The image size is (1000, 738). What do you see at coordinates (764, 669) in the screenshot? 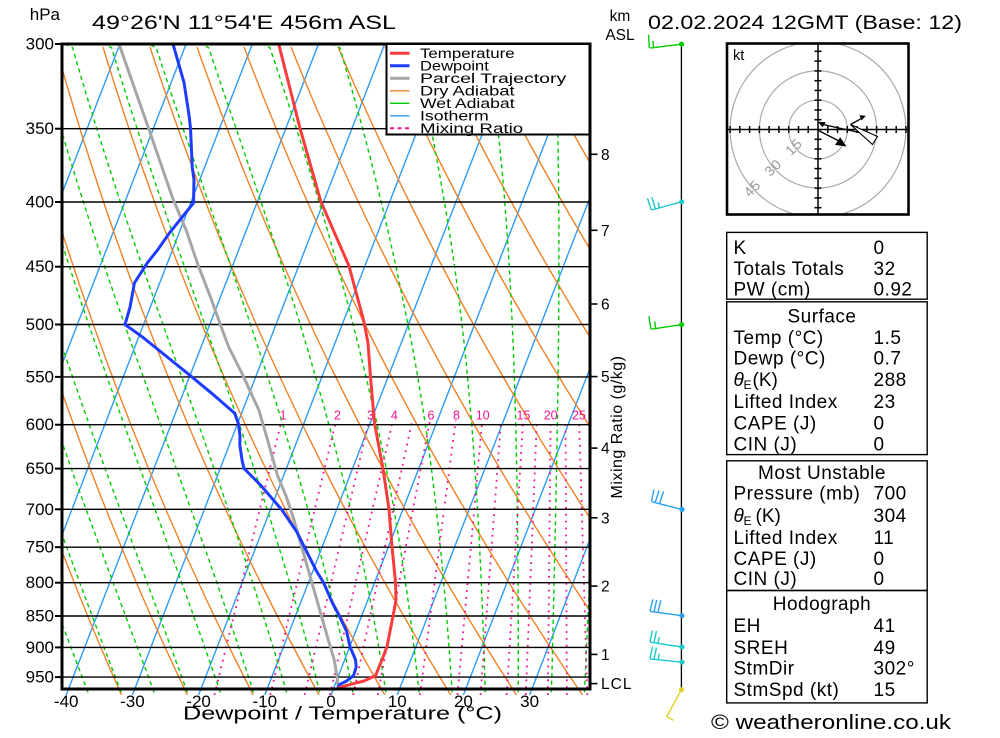
I see `svg-text: StmDir` at bounding box center [764, 669].